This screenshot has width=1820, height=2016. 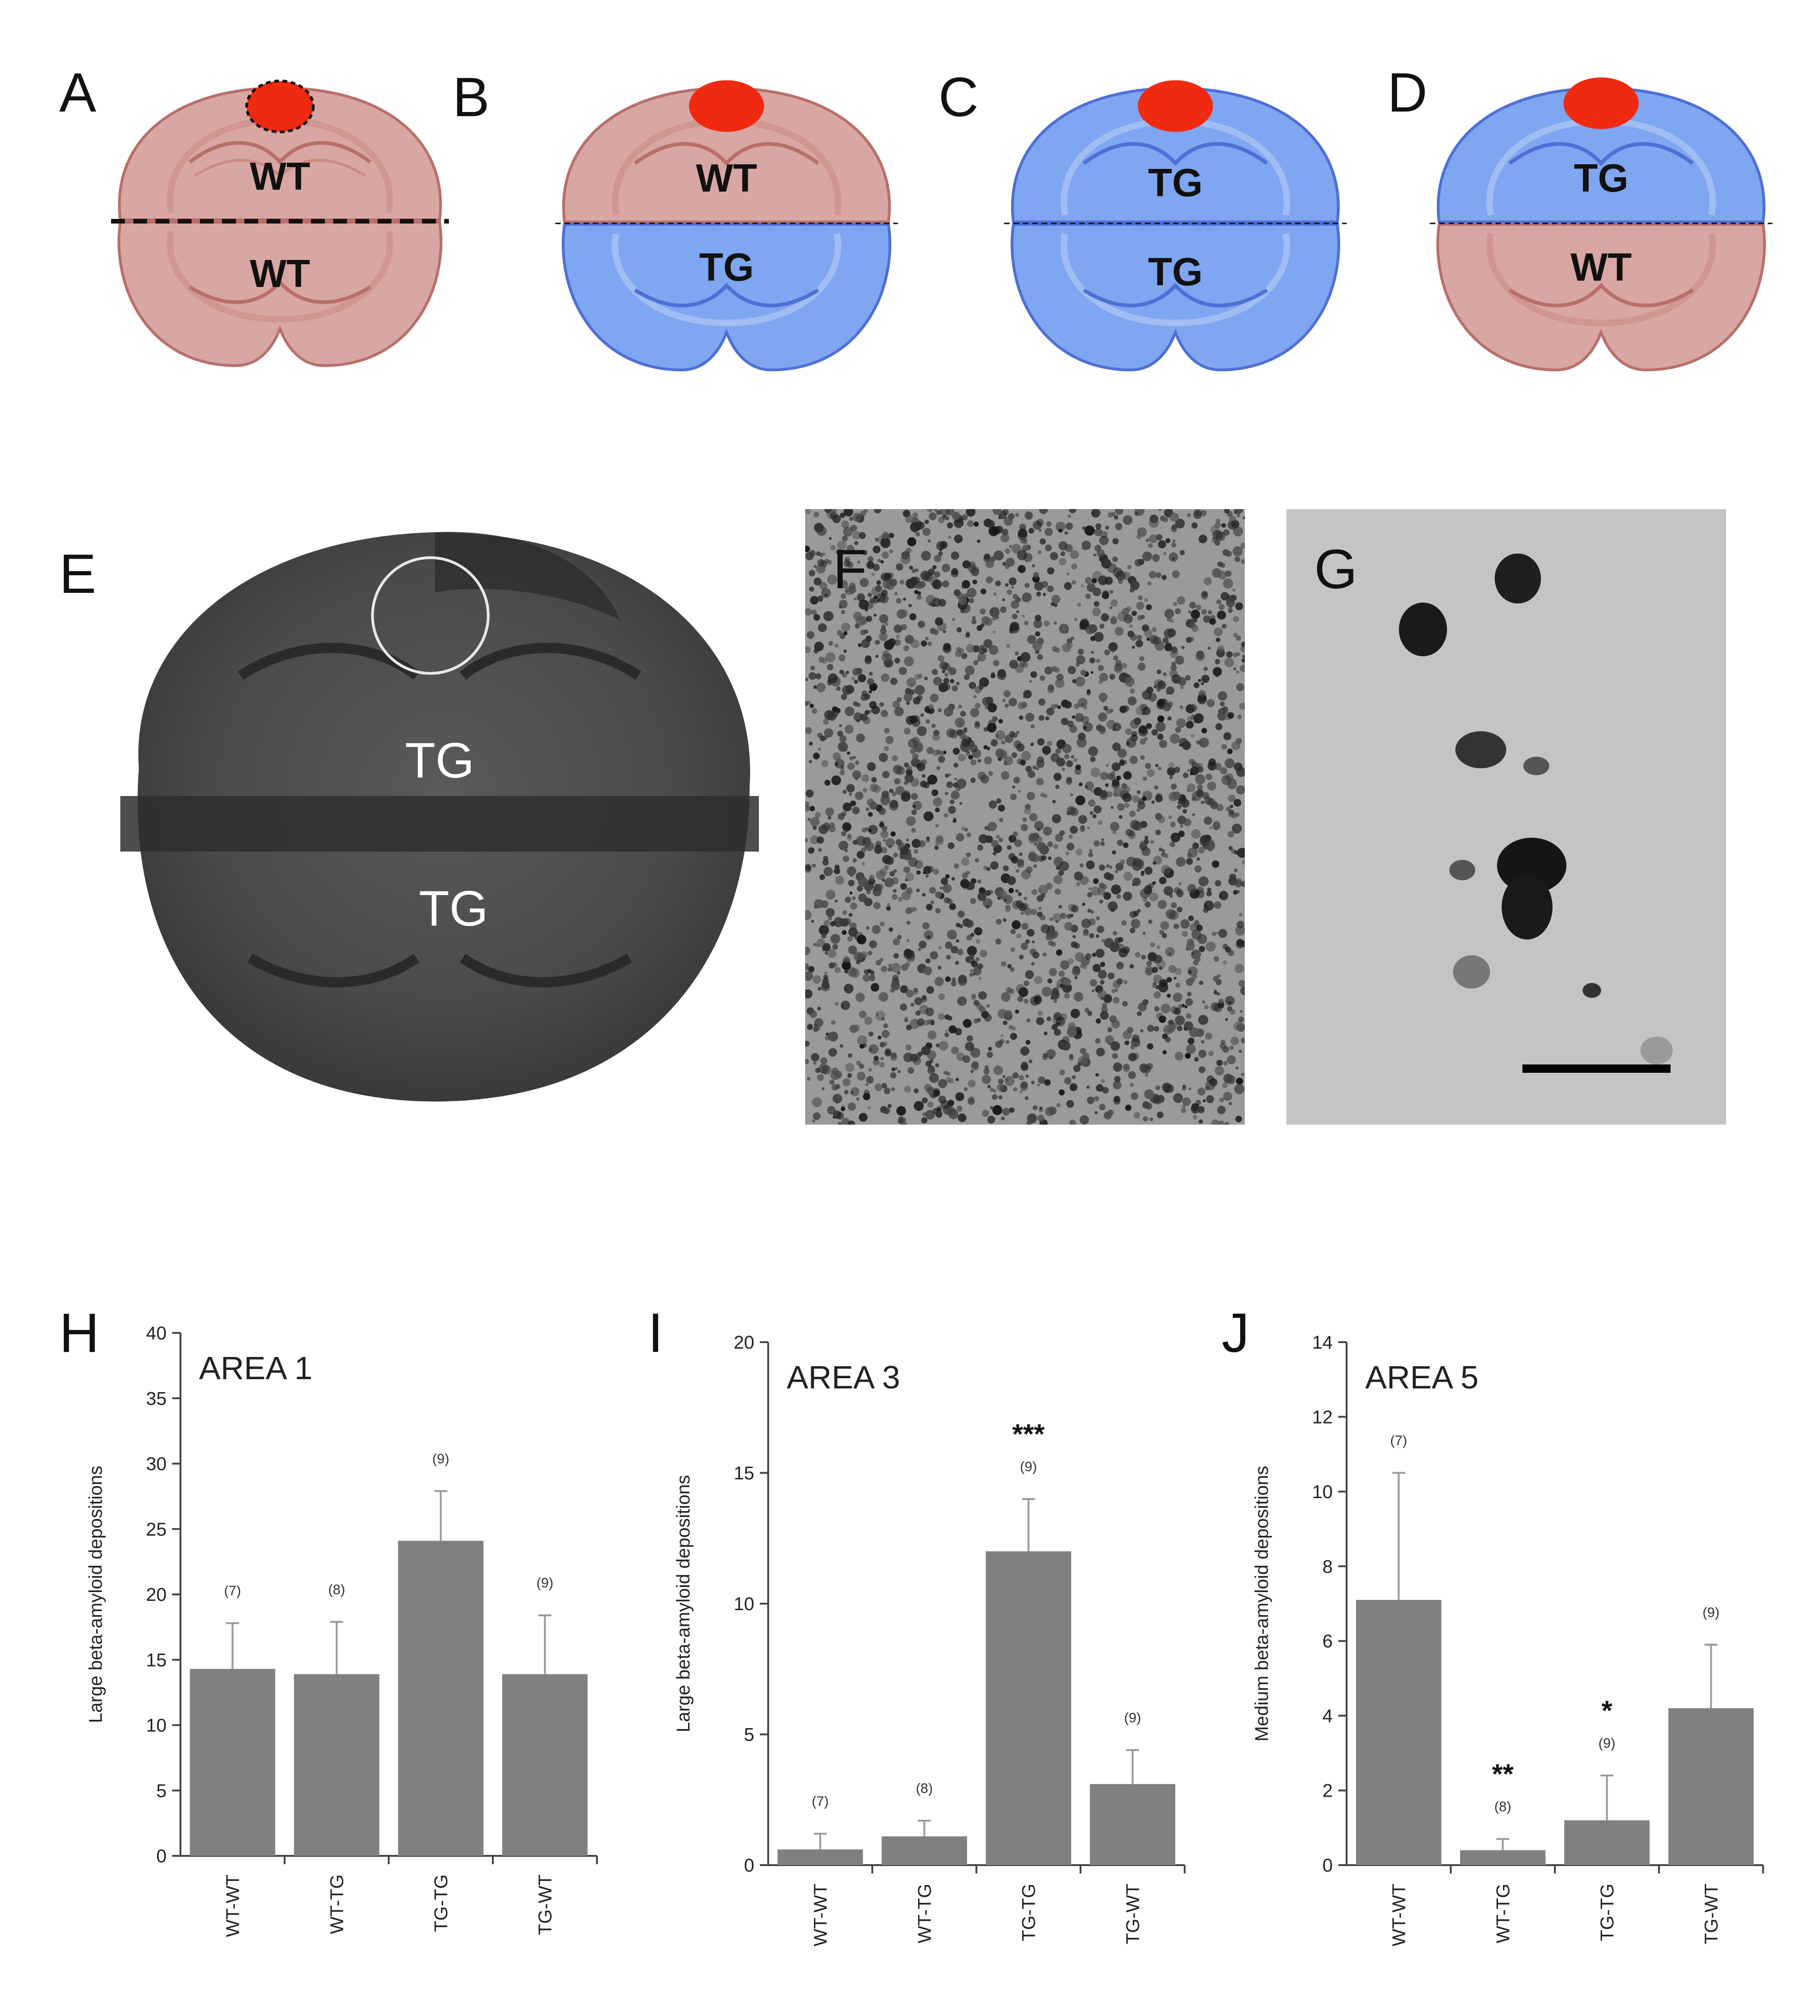 I want to click on n-label: (8), so click(x=1502, y=1807).